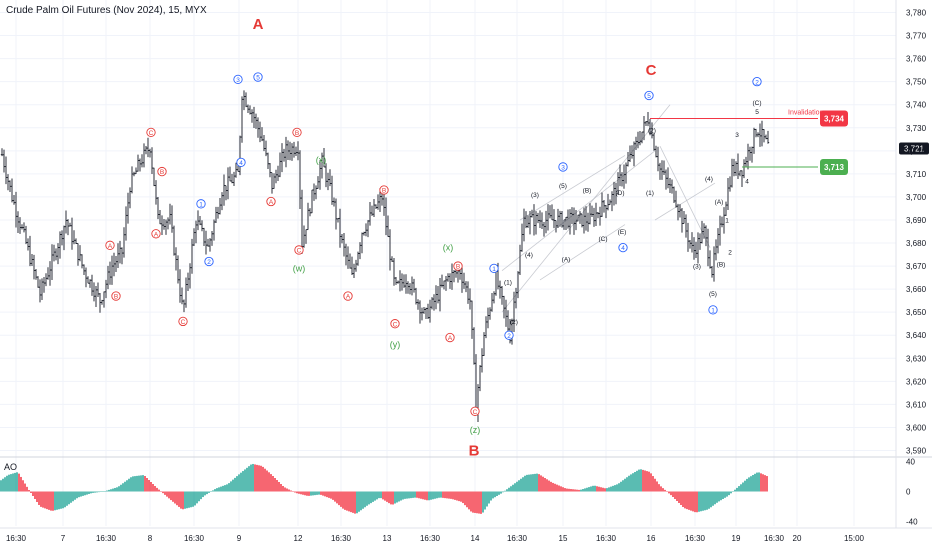  I want to click on price-tick-label: 3,640, so click(916, 335).